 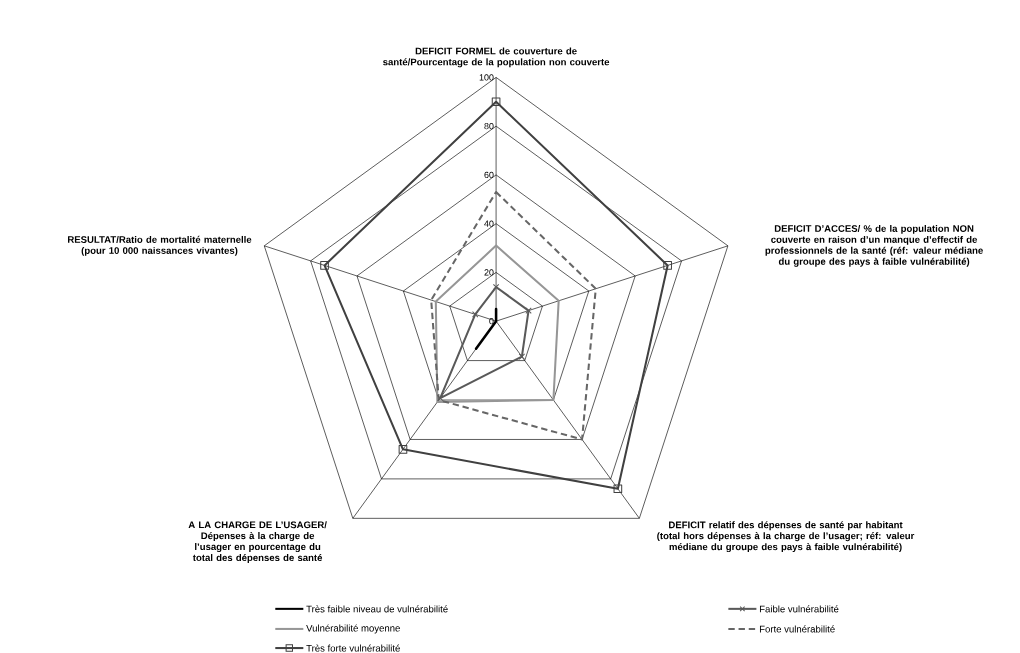 I want to click on spoke-label: DEFICIT FORMEL de couverture de santé/Pourcentage de la population non couverte, so click(x=496, y=57).